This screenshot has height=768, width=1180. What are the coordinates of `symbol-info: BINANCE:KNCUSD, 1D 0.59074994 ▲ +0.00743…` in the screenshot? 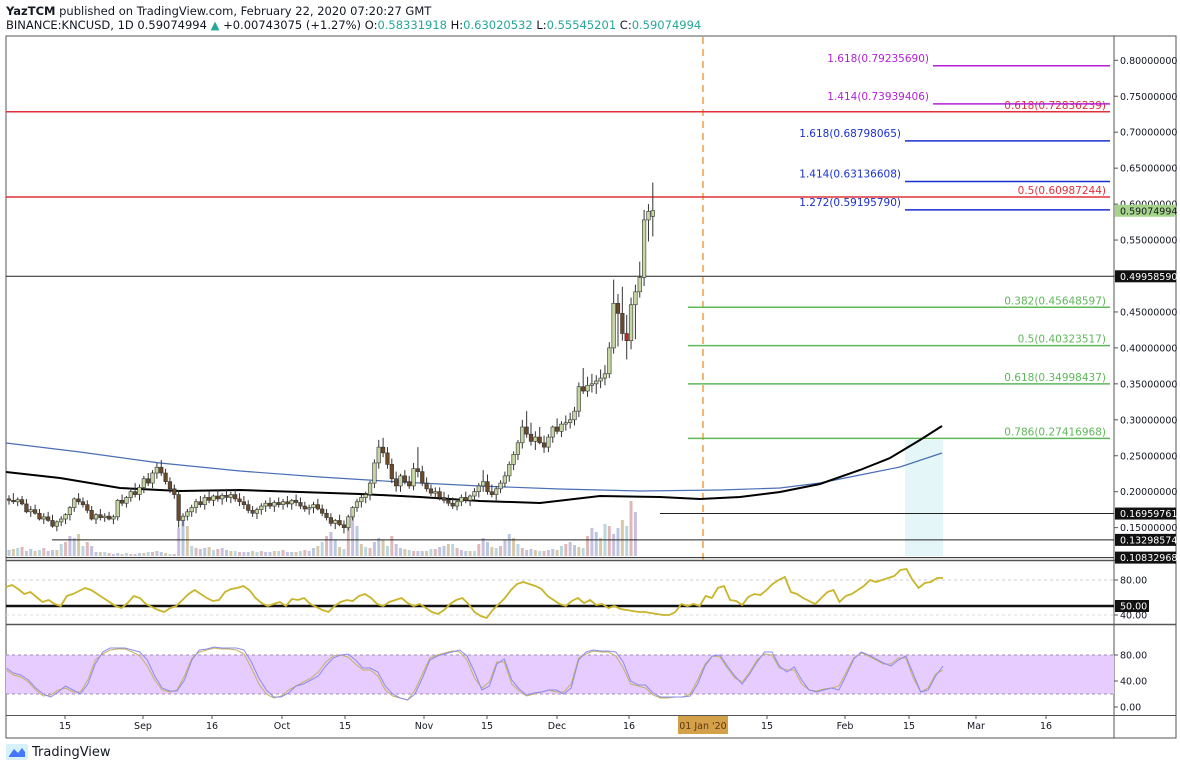 It's located at (353, 25).